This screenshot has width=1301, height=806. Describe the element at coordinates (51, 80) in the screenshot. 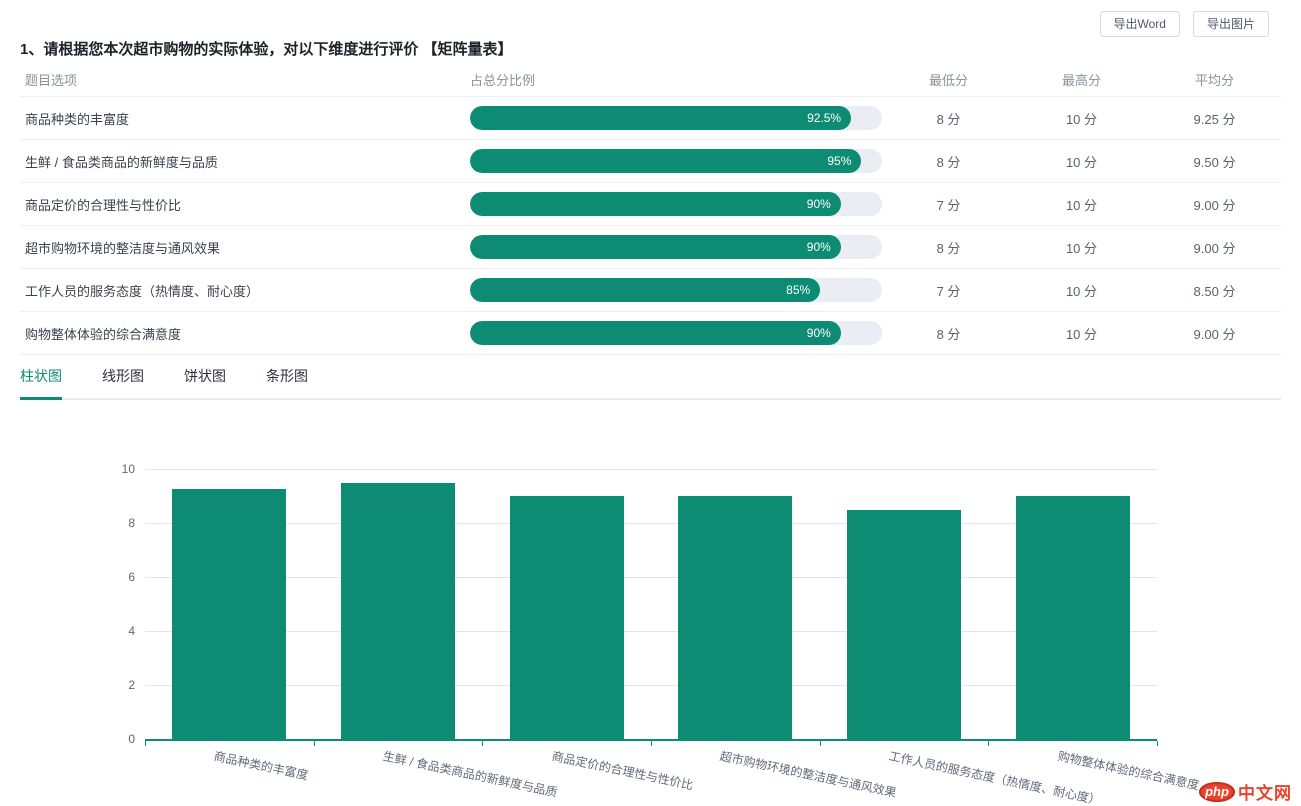

I see `header-option: 题目选项` at that location.